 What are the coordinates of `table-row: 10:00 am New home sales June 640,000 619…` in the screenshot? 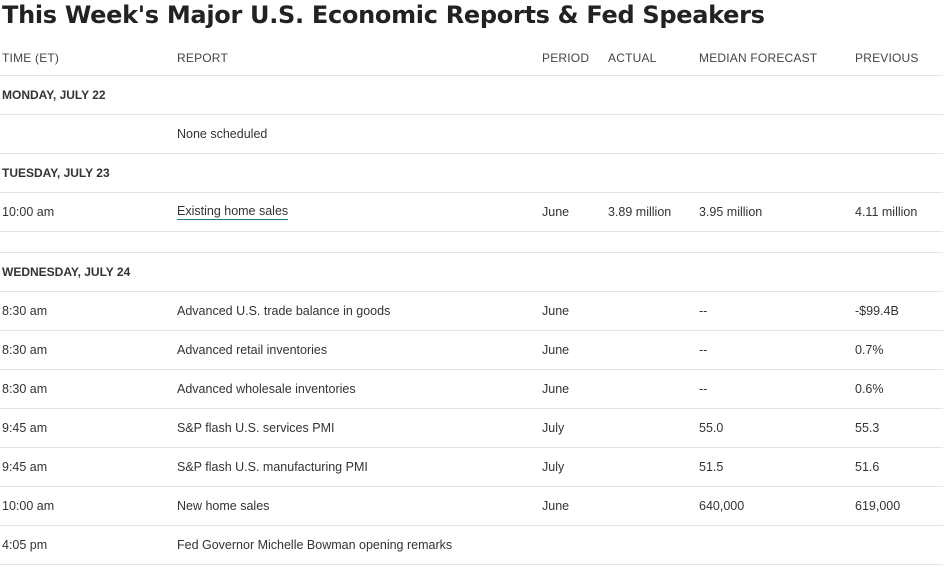 It's located at (471, 506).